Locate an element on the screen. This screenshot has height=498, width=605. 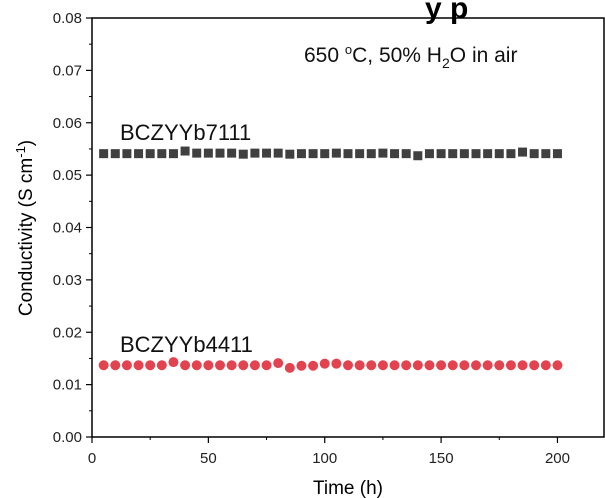
chart-title-fragment: y p is located at coordinates (446, 12).